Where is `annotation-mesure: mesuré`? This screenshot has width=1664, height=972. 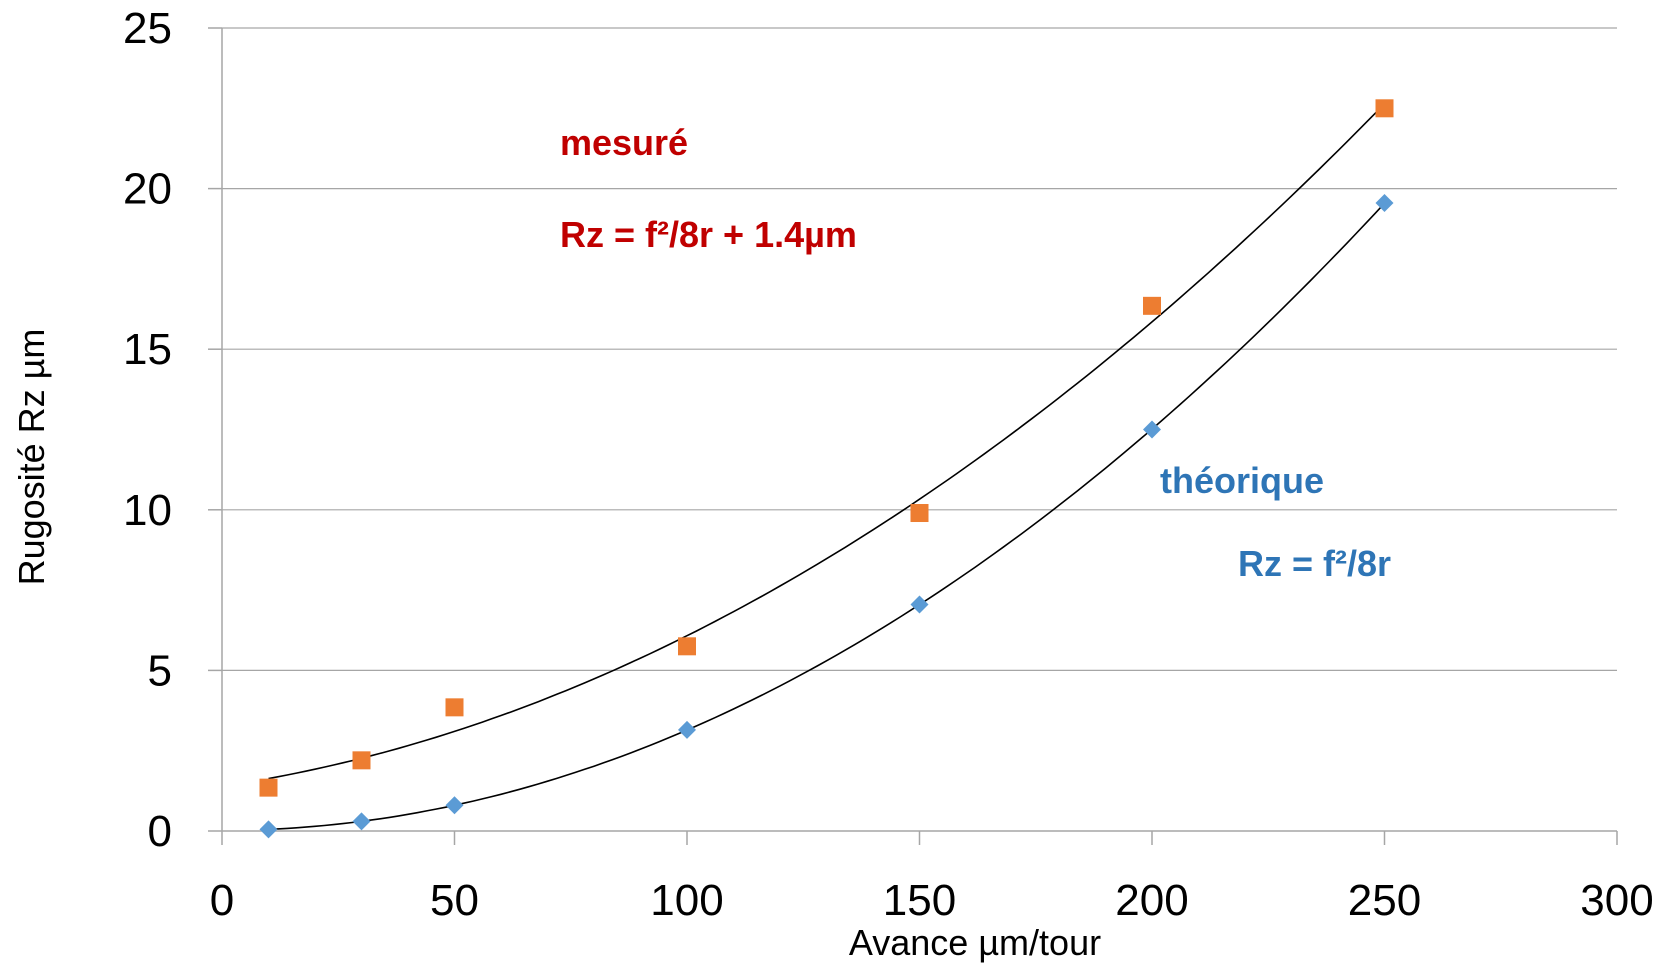
annotation-mesure: mesuré is located at coordinates (624, 142).